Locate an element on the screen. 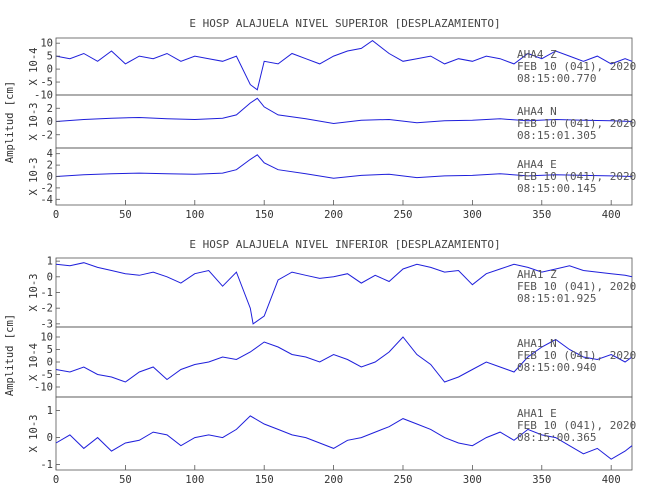 Image resolution: width=650 pixels, height=500 pixels. top-panel-z-ytick-label: 10 is located at coordinates (46, 44).